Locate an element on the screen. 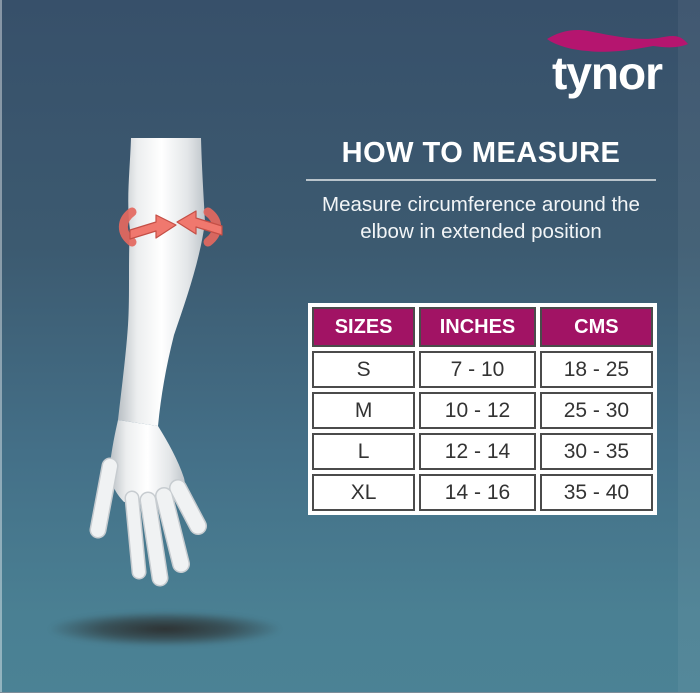 The image size is (700, 700). hand-palm is located at coordinates (147, 461).